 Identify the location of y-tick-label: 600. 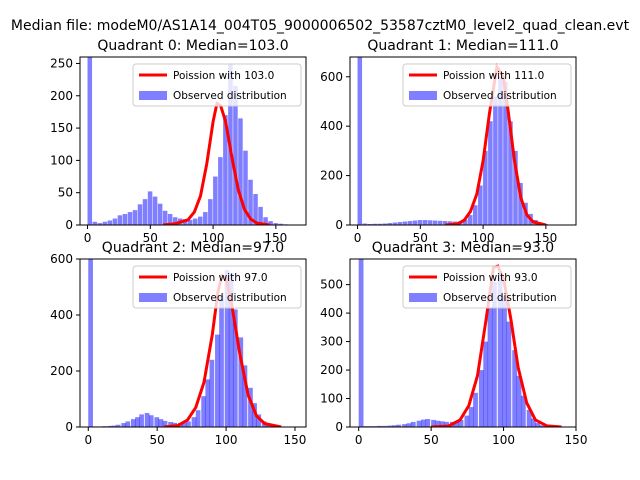
(331, 77).